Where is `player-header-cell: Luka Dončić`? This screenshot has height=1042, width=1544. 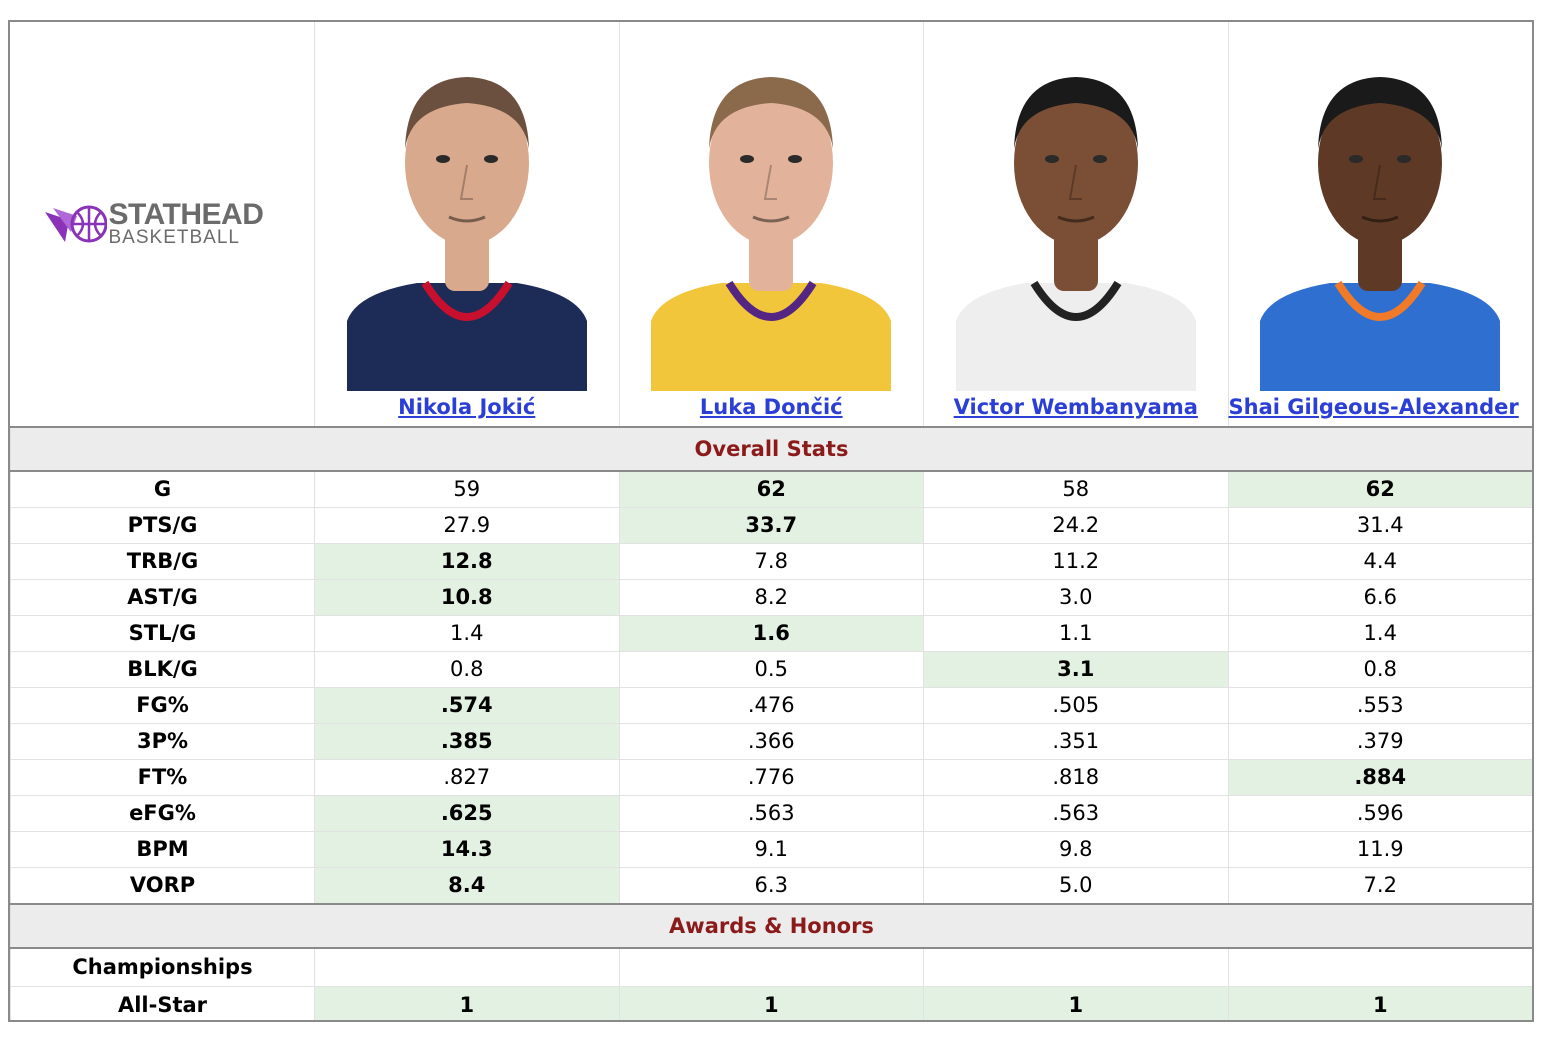 player-header-cell: Luka Dončić is located at coordinates (771, 225).